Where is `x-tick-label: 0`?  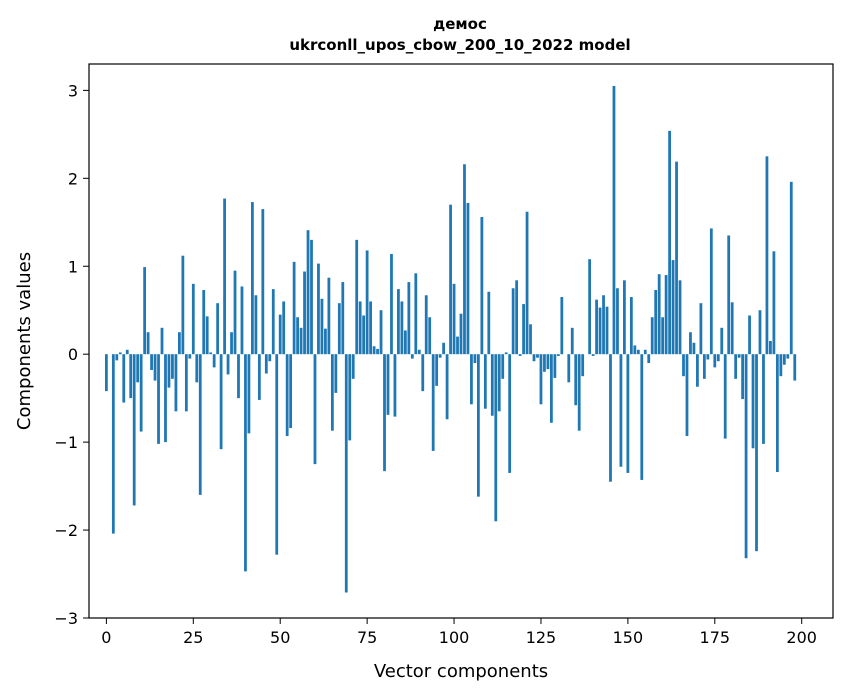
x-tick-label: 0 is located at coordinates (106, 637).